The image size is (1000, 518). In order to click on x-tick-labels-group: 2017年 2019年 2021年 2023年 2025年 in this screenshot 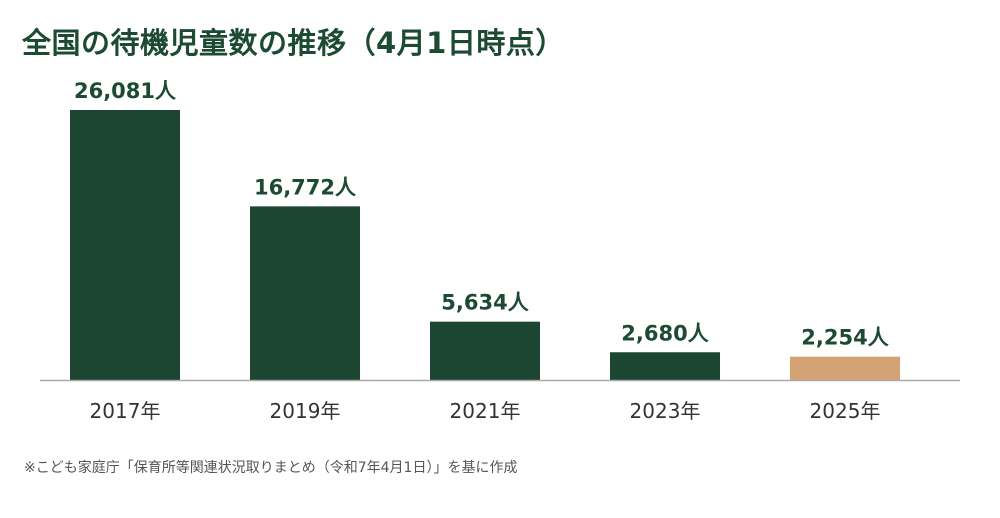, I will do `click(485, 411)`.